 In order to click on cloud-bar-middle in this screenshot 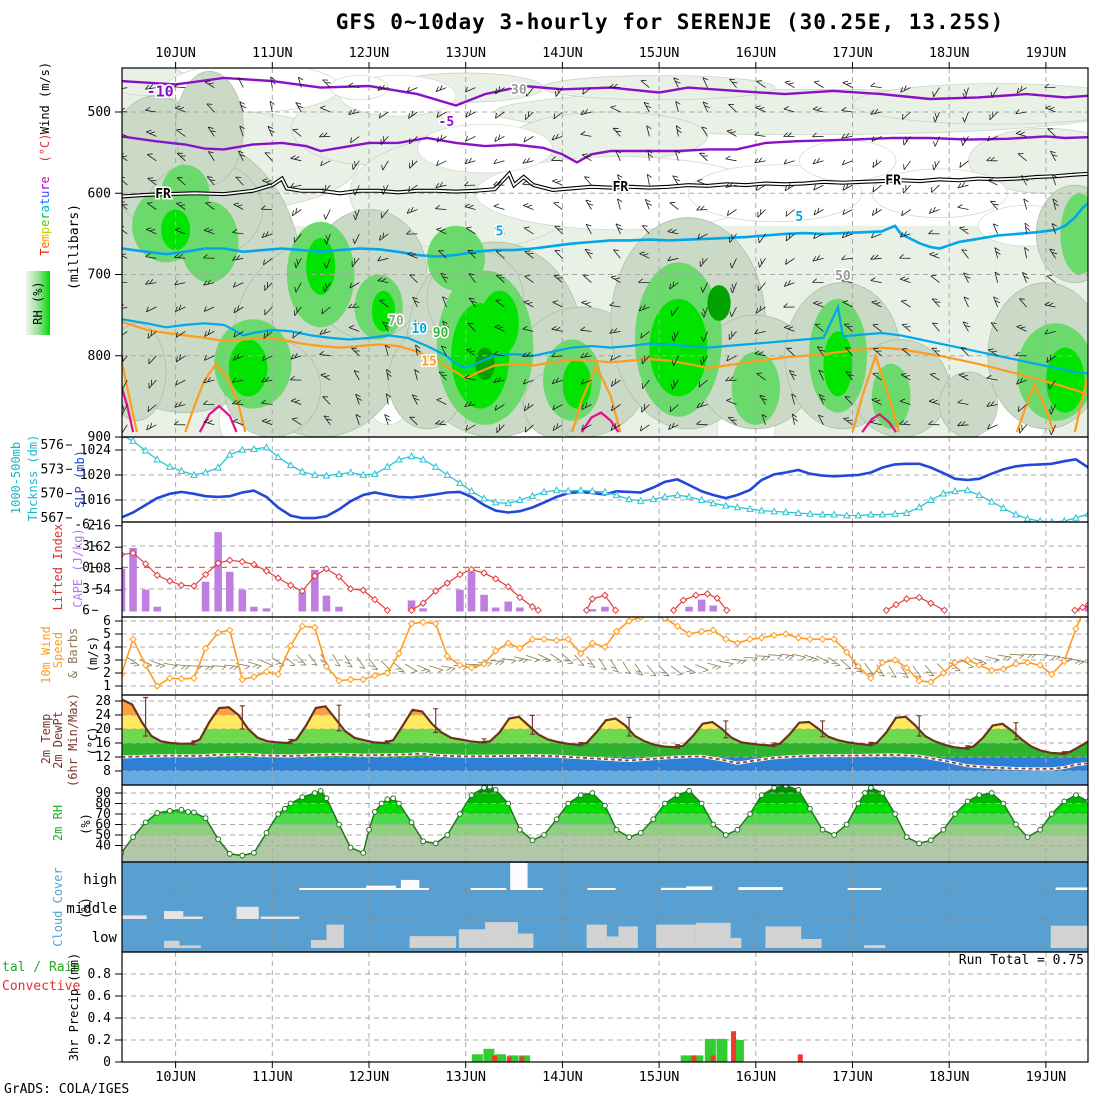, I will do `click(134, 917)`.